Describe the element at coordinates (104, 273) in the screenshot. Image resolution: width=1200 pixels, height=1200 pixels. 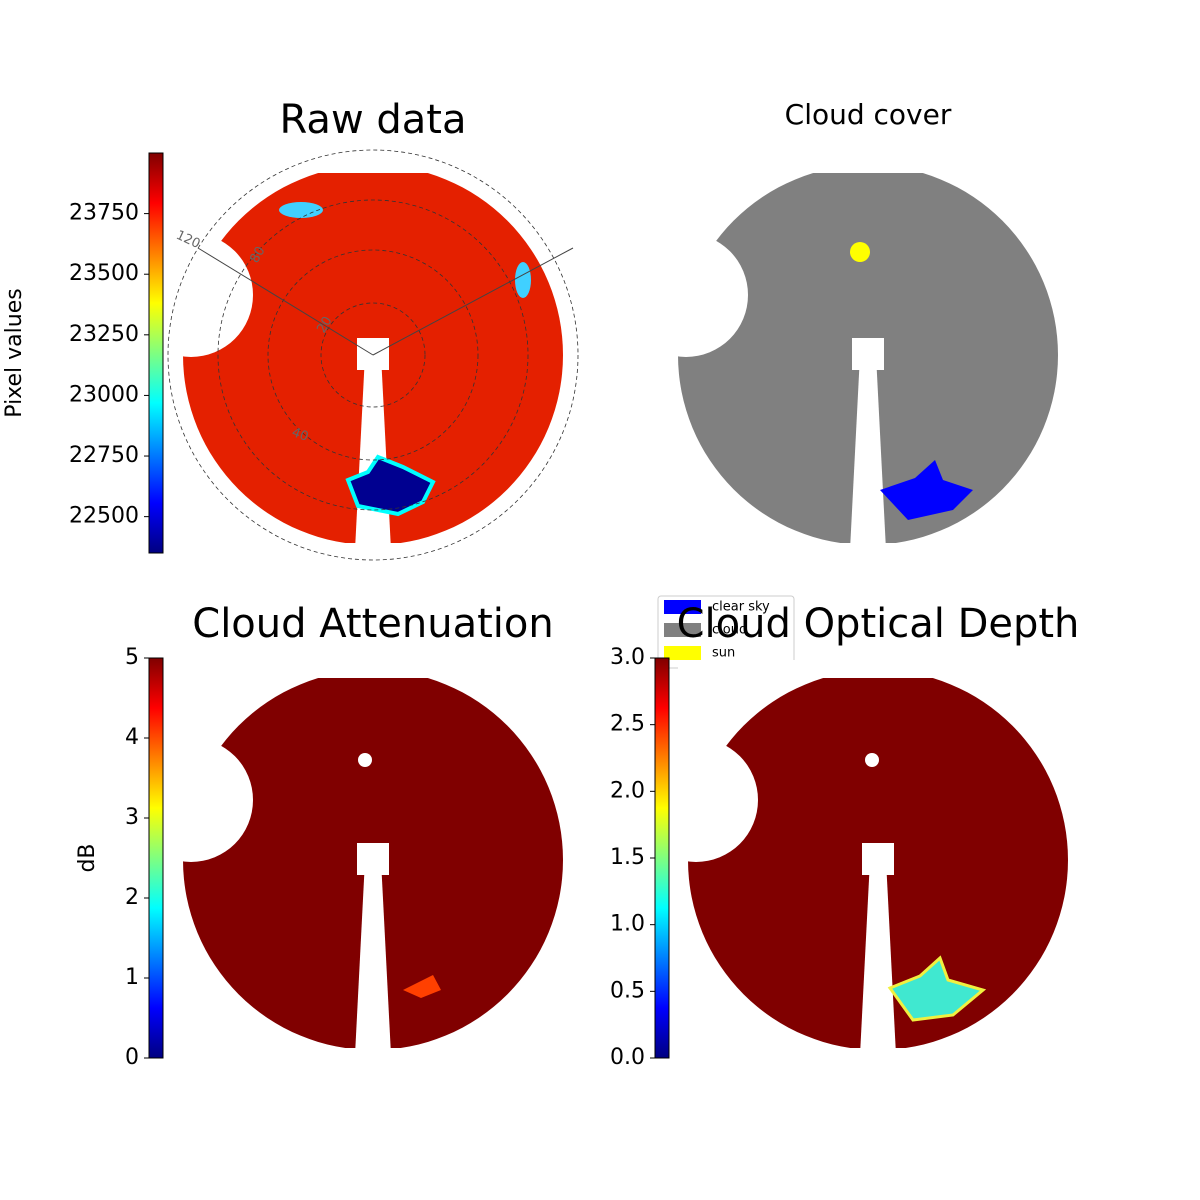
I see `colorbar-tick-label: 23500` at that location.